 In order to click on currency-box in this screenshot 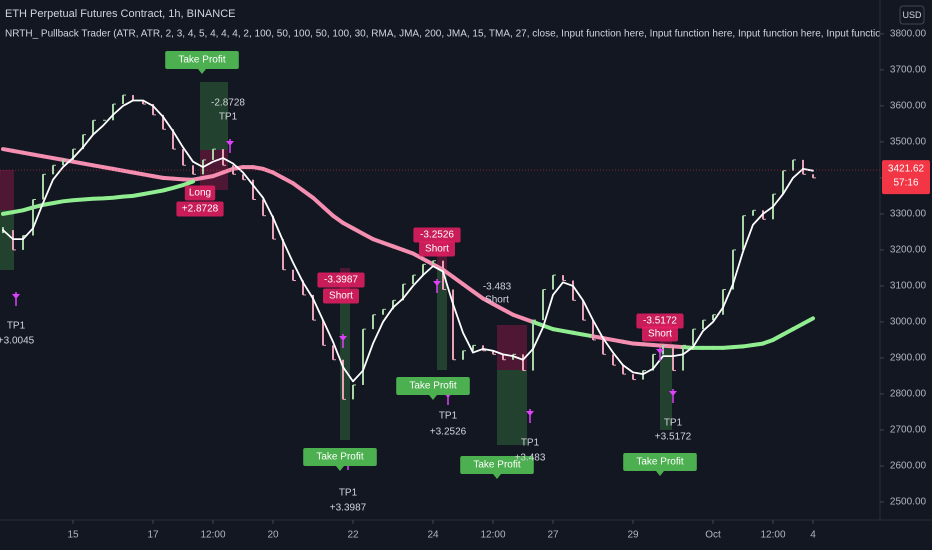, I will do `click(912, 15)`.